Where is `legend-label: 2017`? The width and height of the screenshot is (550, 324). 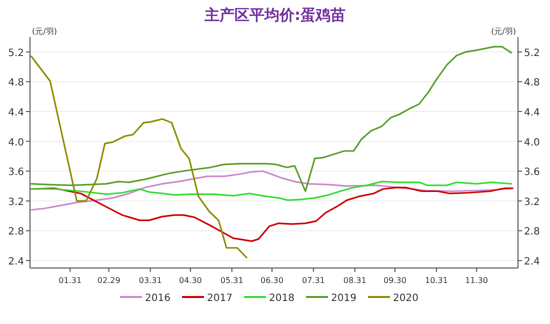
legend-label: 2017 is located at coordinates (219, 298).